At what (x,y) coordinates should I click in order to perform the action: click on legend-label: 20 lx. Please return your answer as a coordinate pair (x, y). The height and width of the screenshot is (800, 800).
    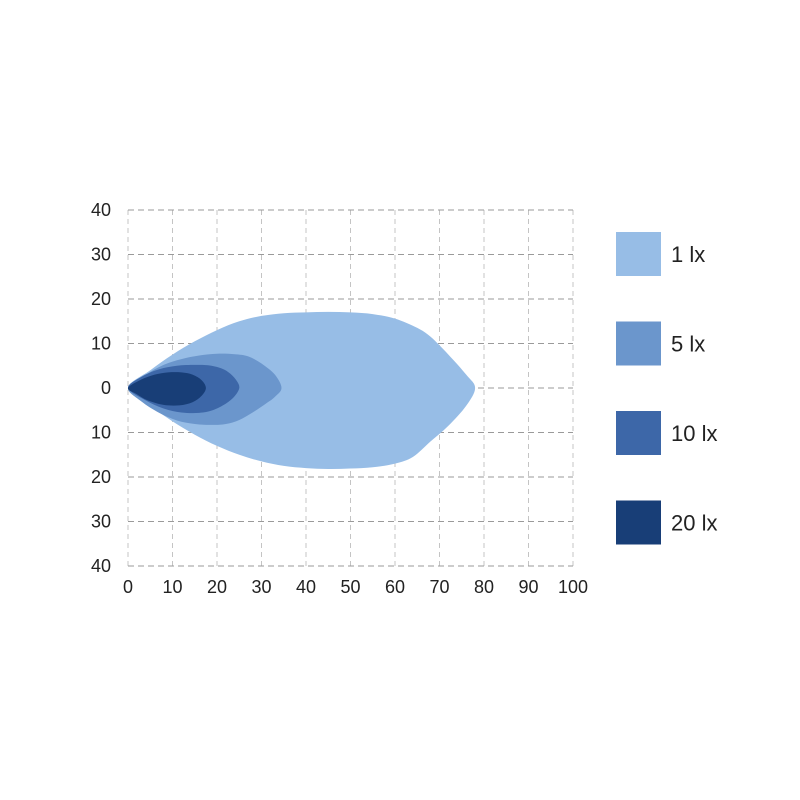
    Looking at the image, I should click on (694, 523).